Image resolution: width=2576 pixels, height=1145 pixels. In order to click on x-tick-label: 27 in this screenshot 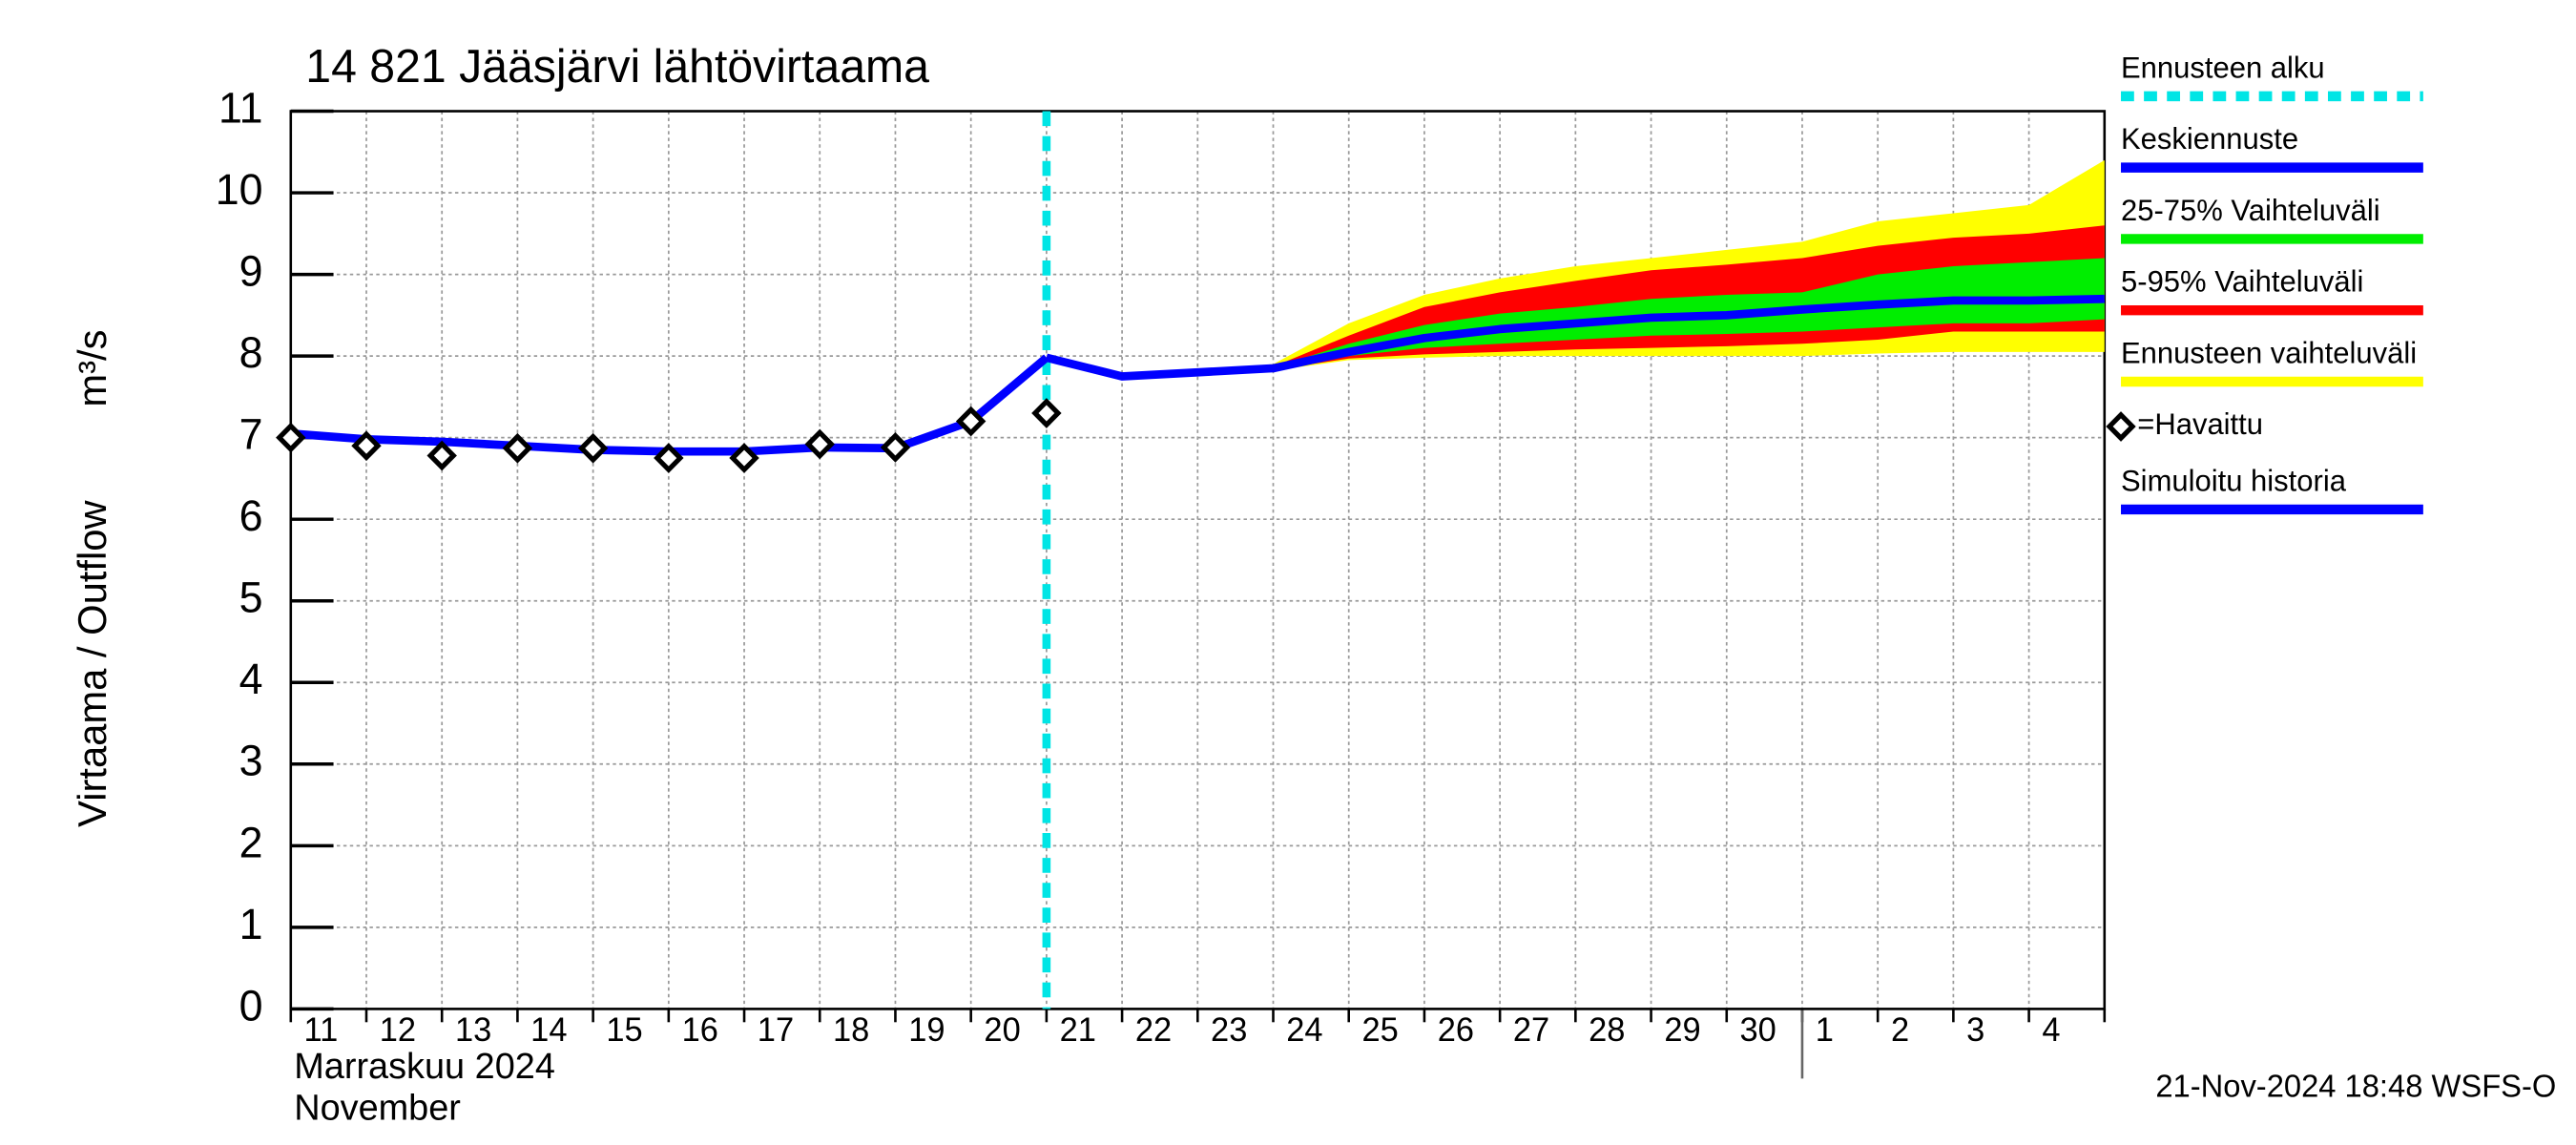, I will do `click(1531, 1030)`.